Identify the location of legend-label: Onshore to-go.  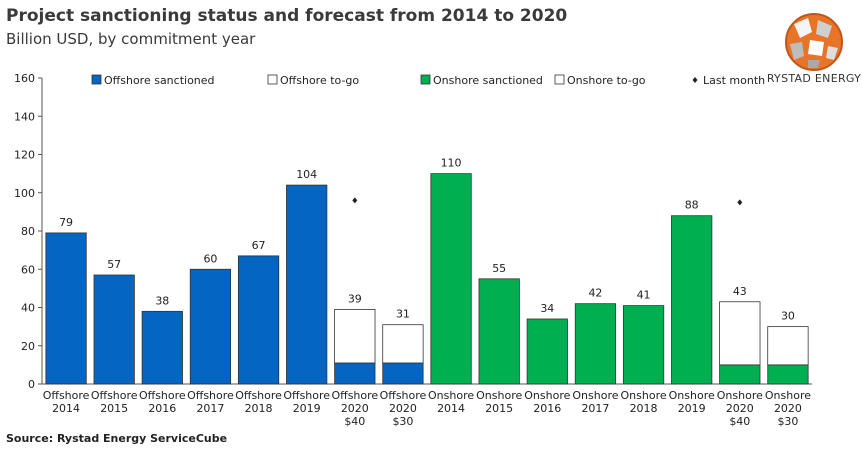
(606, 80).